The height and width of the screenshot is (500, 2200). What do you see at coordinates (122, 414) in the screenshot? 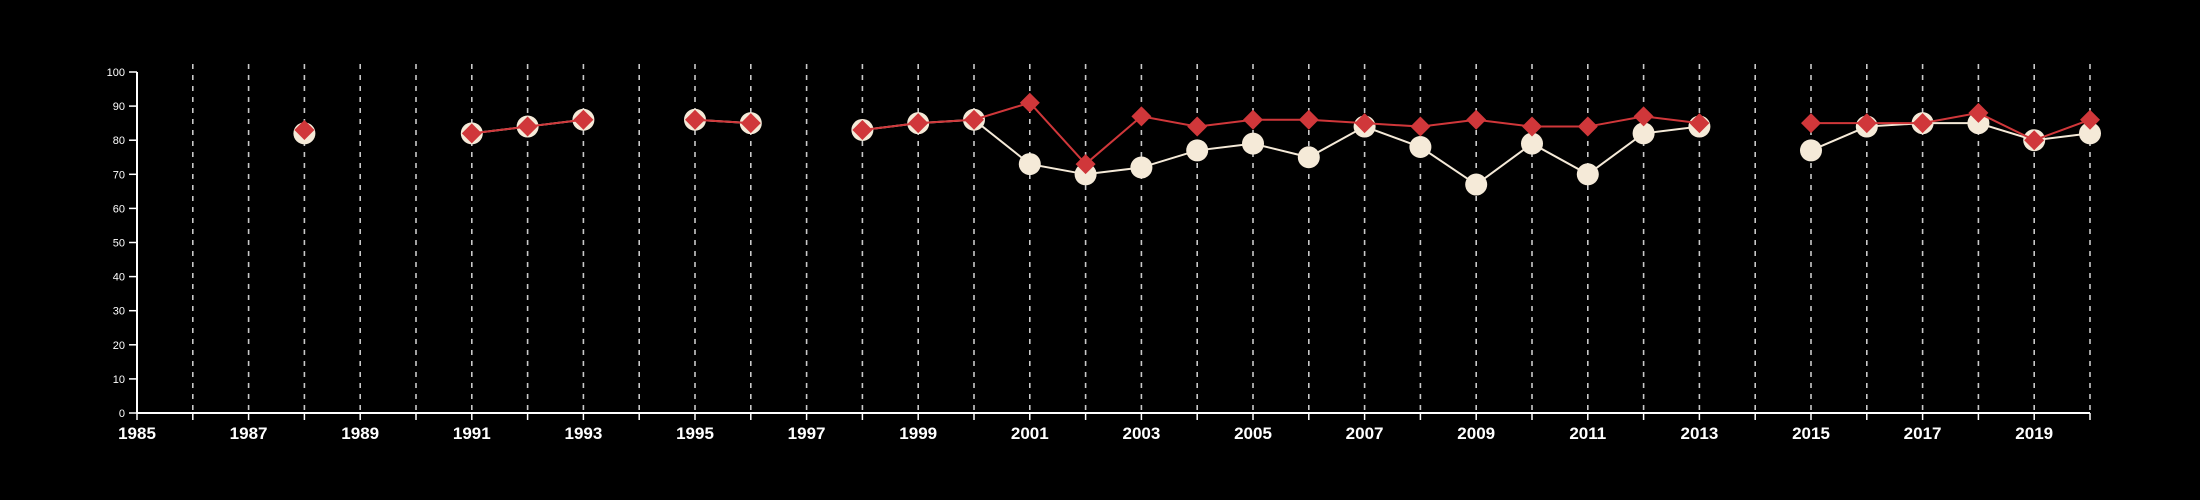
I see `y-tick-label: 0` at bounding box center [122, 414].